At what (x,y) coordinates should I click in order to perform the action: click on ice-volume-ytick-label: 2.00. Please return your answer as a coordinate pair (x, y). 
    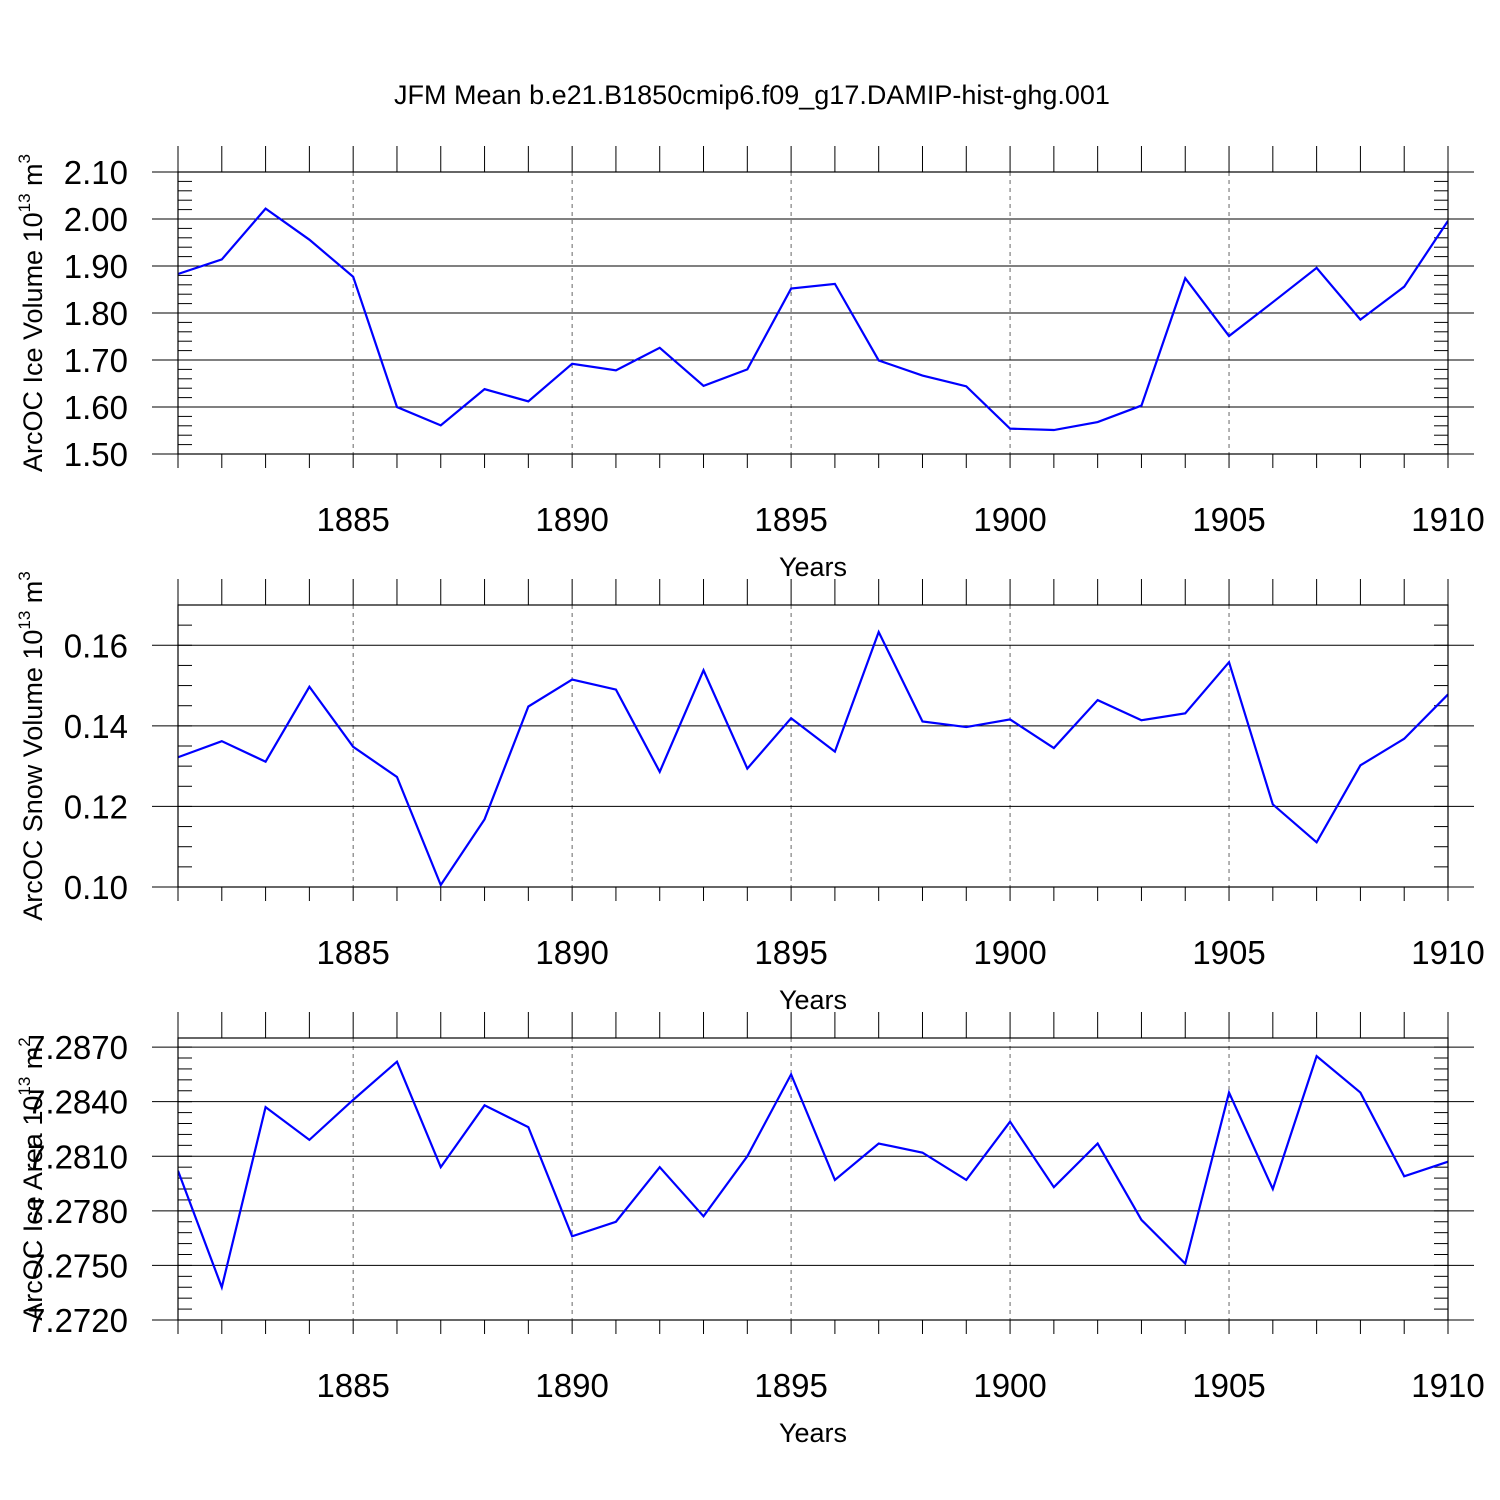
    Looking at the image, I should click on (96, 219).